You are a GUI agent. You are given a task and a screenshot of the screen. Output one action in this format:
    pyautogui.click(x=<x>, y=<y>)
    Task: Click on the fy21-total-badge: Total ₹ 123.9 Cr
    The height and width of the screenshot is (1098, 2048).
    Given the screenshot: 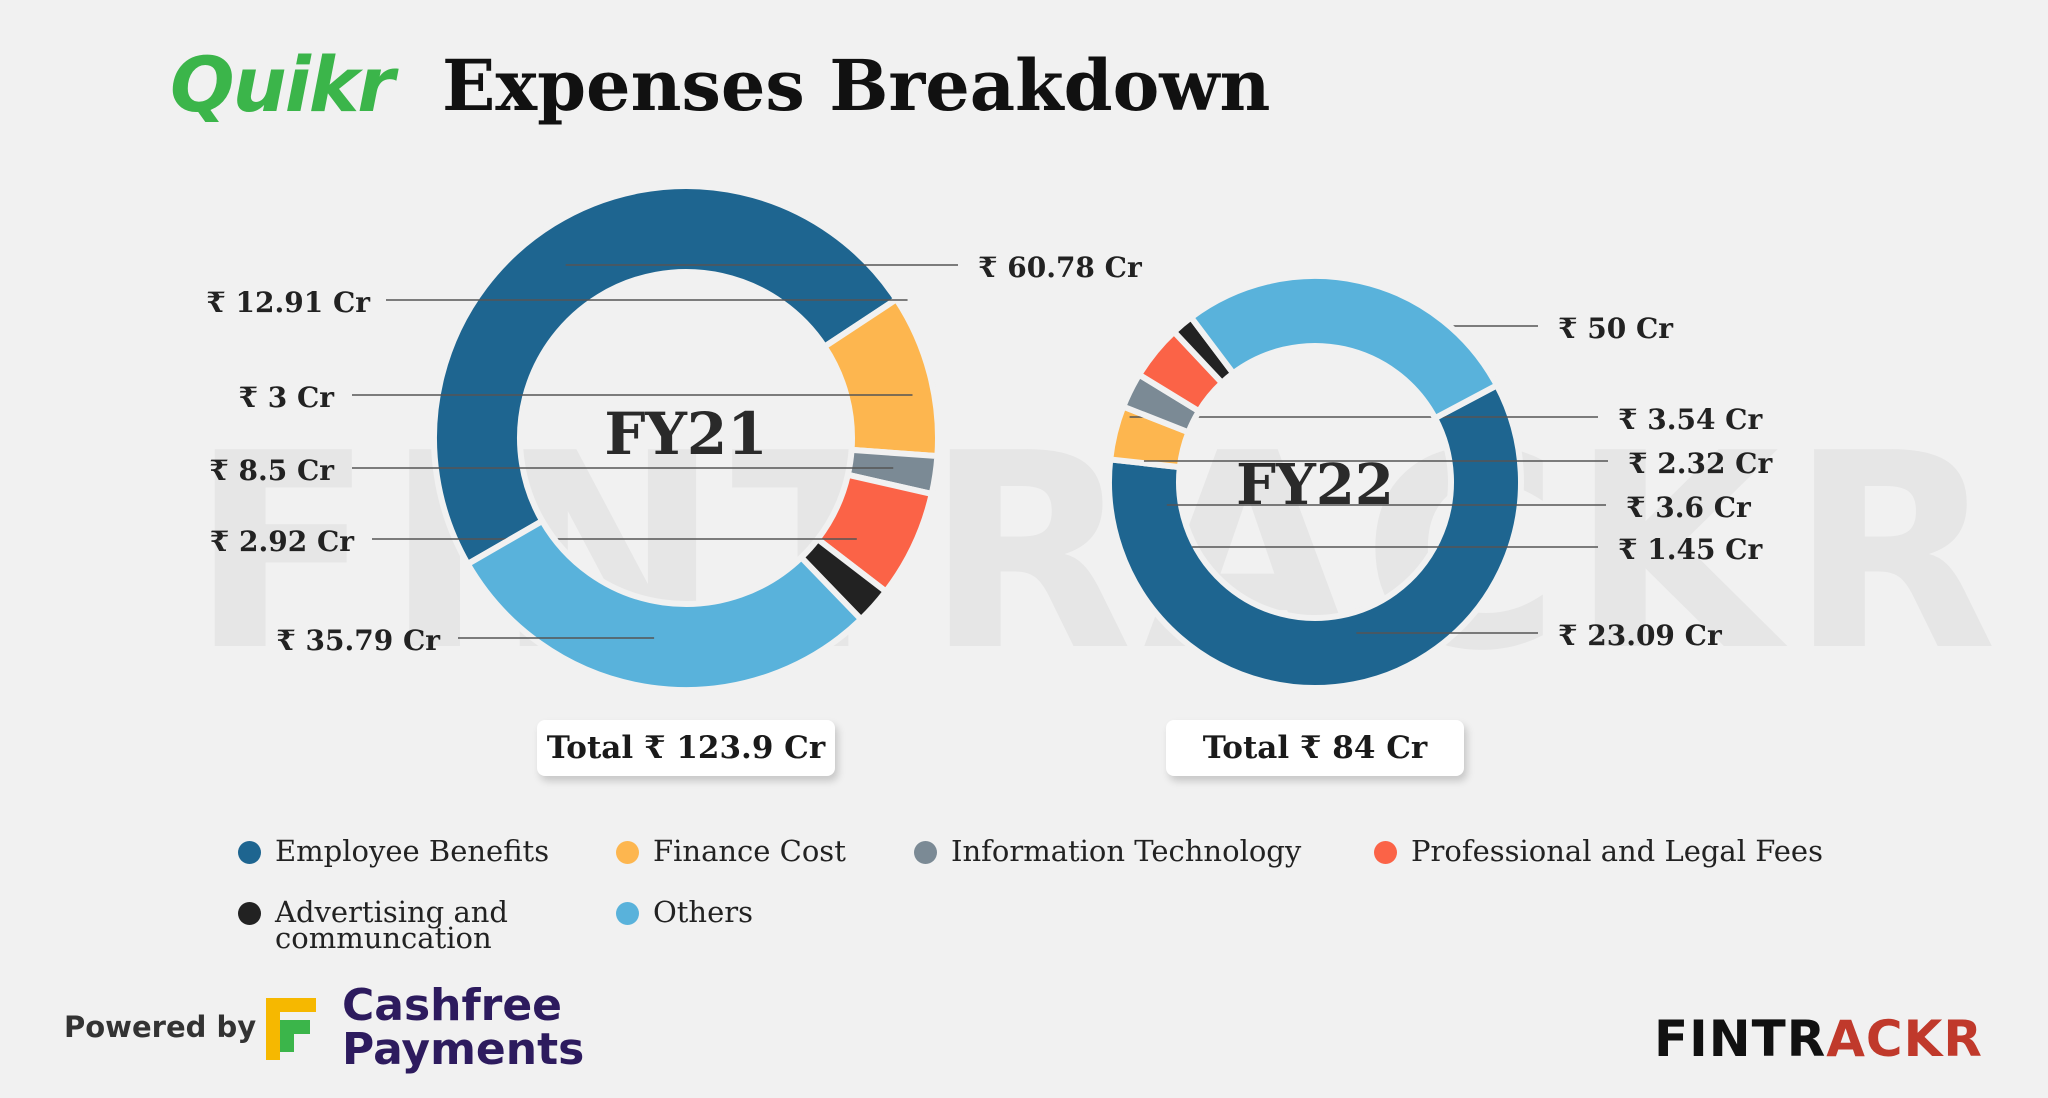 What is the action you would take?
    pyautogui.click(x=686, y=748)
    